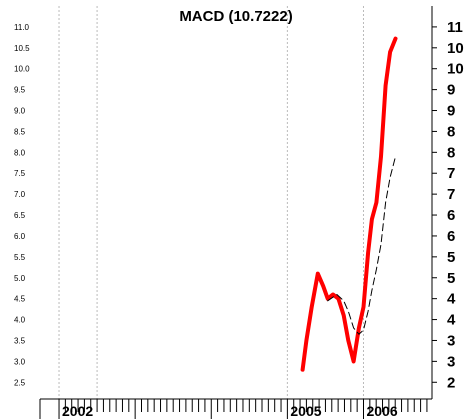 The width and height of the screenshot is (472, 419). Describe the element at coordinates (20, 278) in the screenshot. I see `left-tick-label: 5.0` at that location.